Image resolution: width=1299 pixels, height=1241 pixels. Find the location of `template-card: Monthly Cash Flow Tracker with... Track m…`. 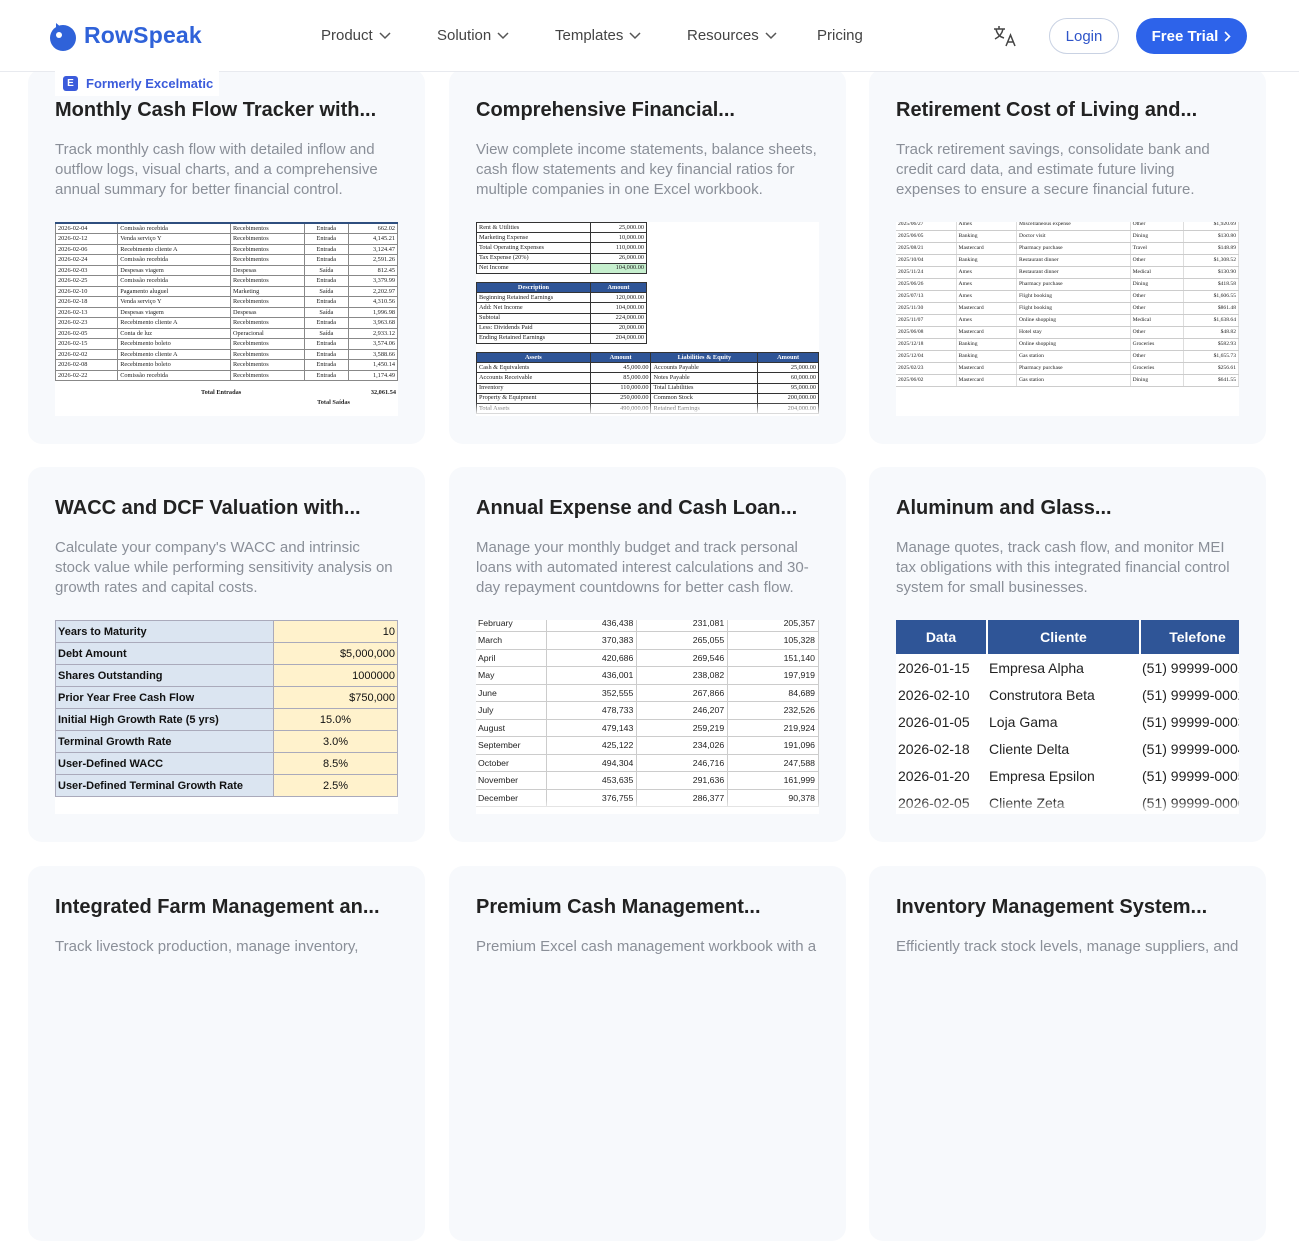

template-card: Monthly Cash Flow Tracker with... Track m… is located at coordinates (226, 256).